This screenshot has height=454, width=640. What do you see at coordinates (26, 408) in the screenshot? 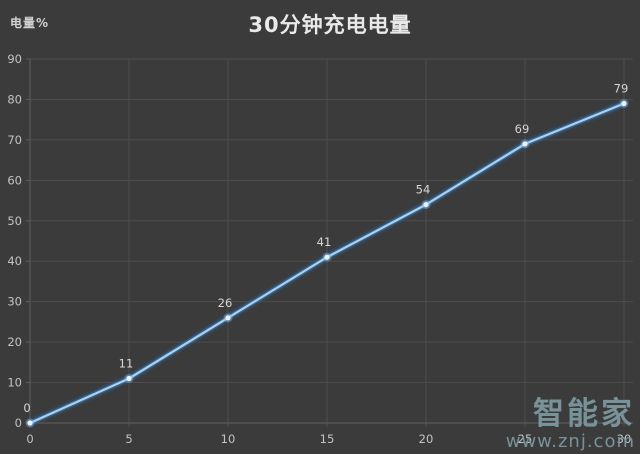
I see `data-point-label: 0` at bounding box center [26, 408].